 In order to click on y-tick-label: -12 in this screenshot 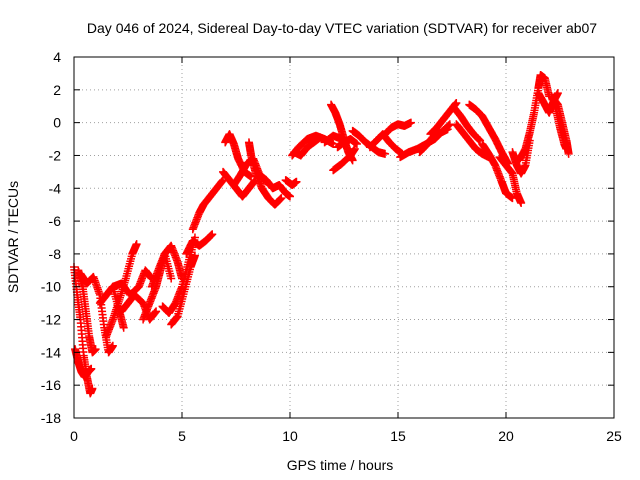, I will do `click(51, 320)`.